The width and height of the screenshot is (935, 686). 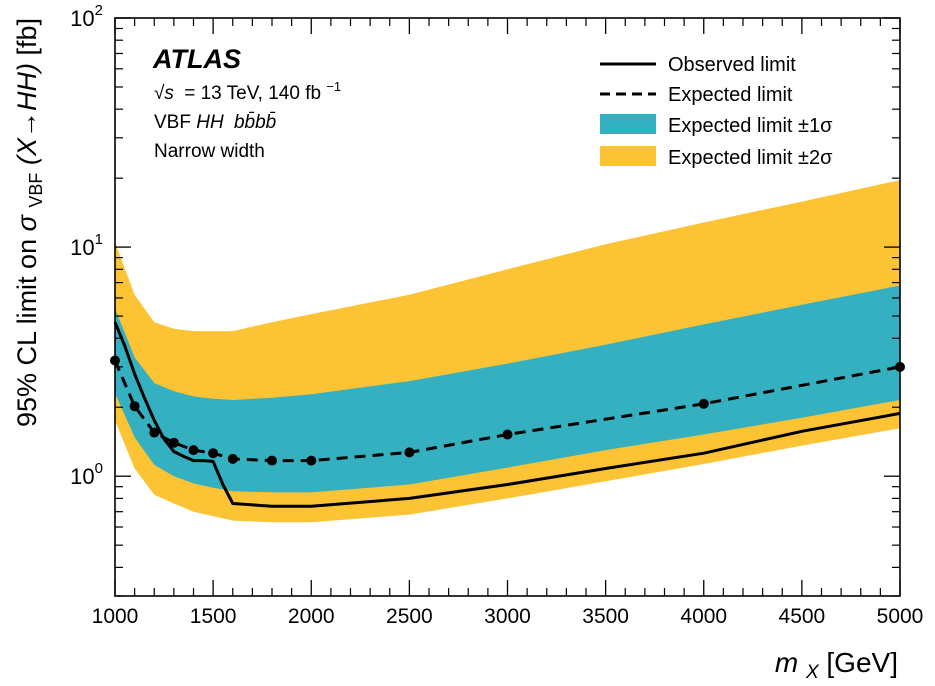 What do you see at coordinates (507, 616) in the screenshot?
I see `x-tick-label: 3000` at bounding box center [507, 616].